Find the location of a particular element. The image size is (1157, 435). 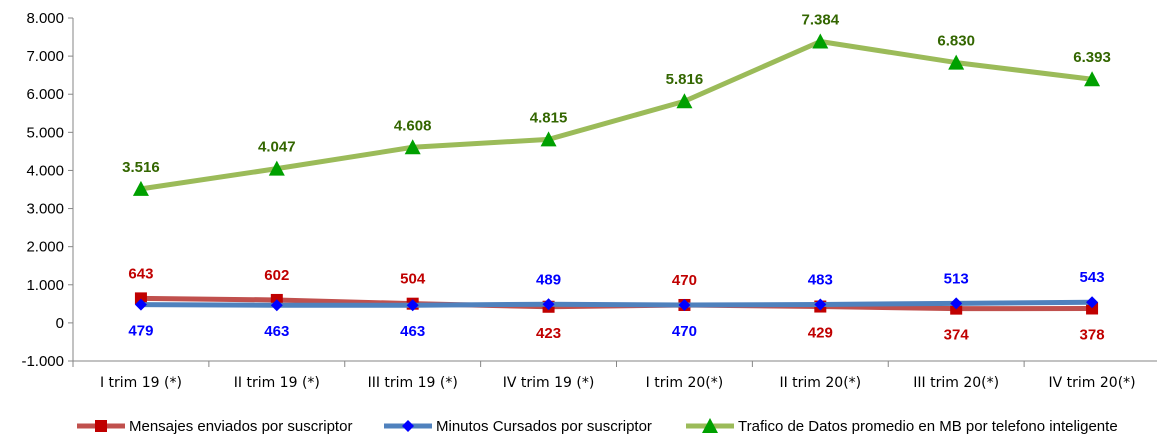

y-tick-label: 1.000 is located at coordinates (45, 285).